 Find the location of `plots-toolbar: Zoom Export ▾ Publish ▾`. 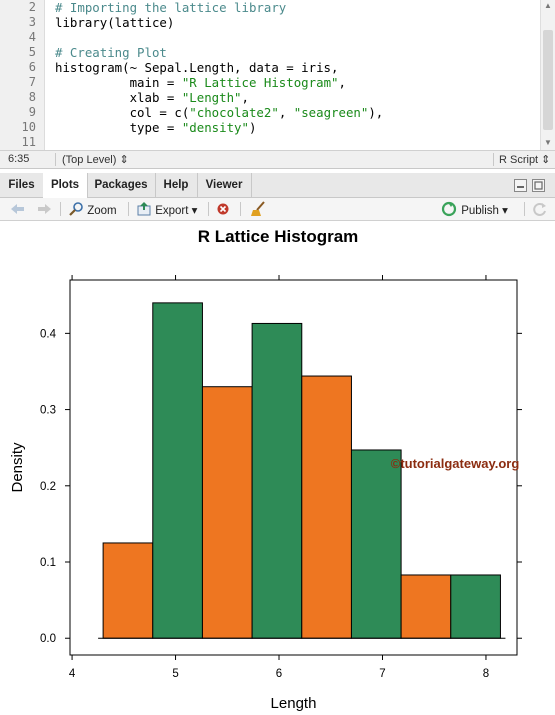

plots-toolbar: Zoom Export ▾ Publish ▾ is located at coordinates (277, 209).